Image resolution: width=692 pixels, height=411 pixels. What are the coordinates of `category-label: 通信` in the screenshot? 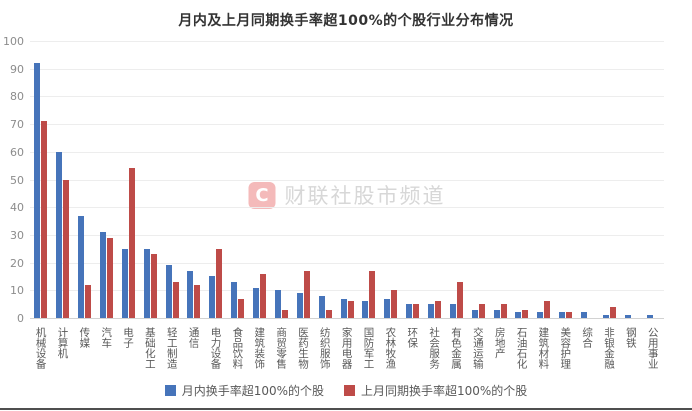 It's located at (193, 337).